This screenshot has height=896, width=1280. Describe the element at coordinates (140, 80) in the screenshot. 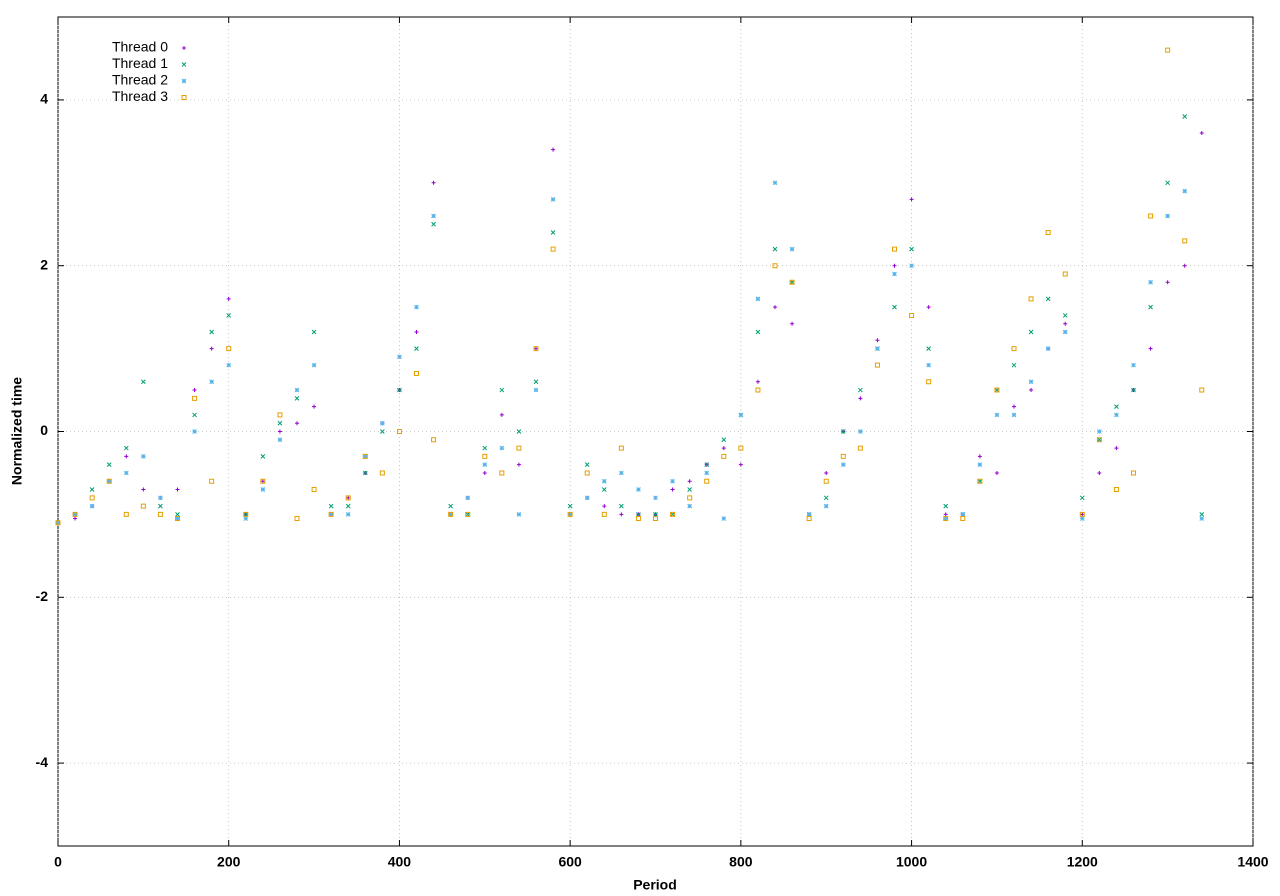

I see `legend-label: Thread 2` at that location.